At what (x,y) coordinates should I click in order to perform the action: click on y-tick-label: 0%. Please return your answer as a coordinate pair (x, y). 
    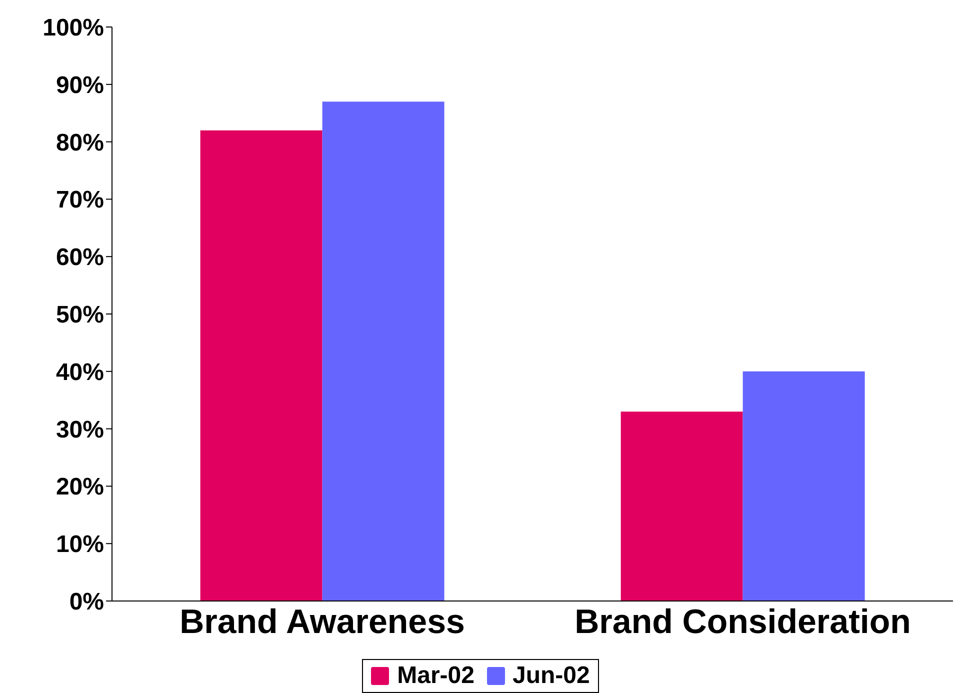
    Looking at the image, I should click on (86, 602).